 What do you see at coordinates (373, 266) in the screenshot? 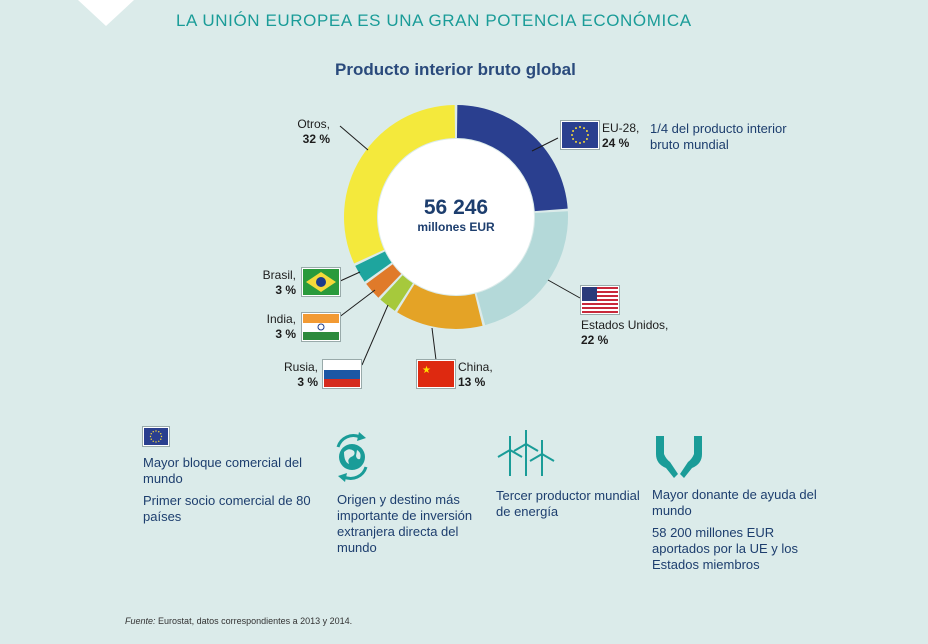
I see `slice-brasil` at bounding box center [373, 266].